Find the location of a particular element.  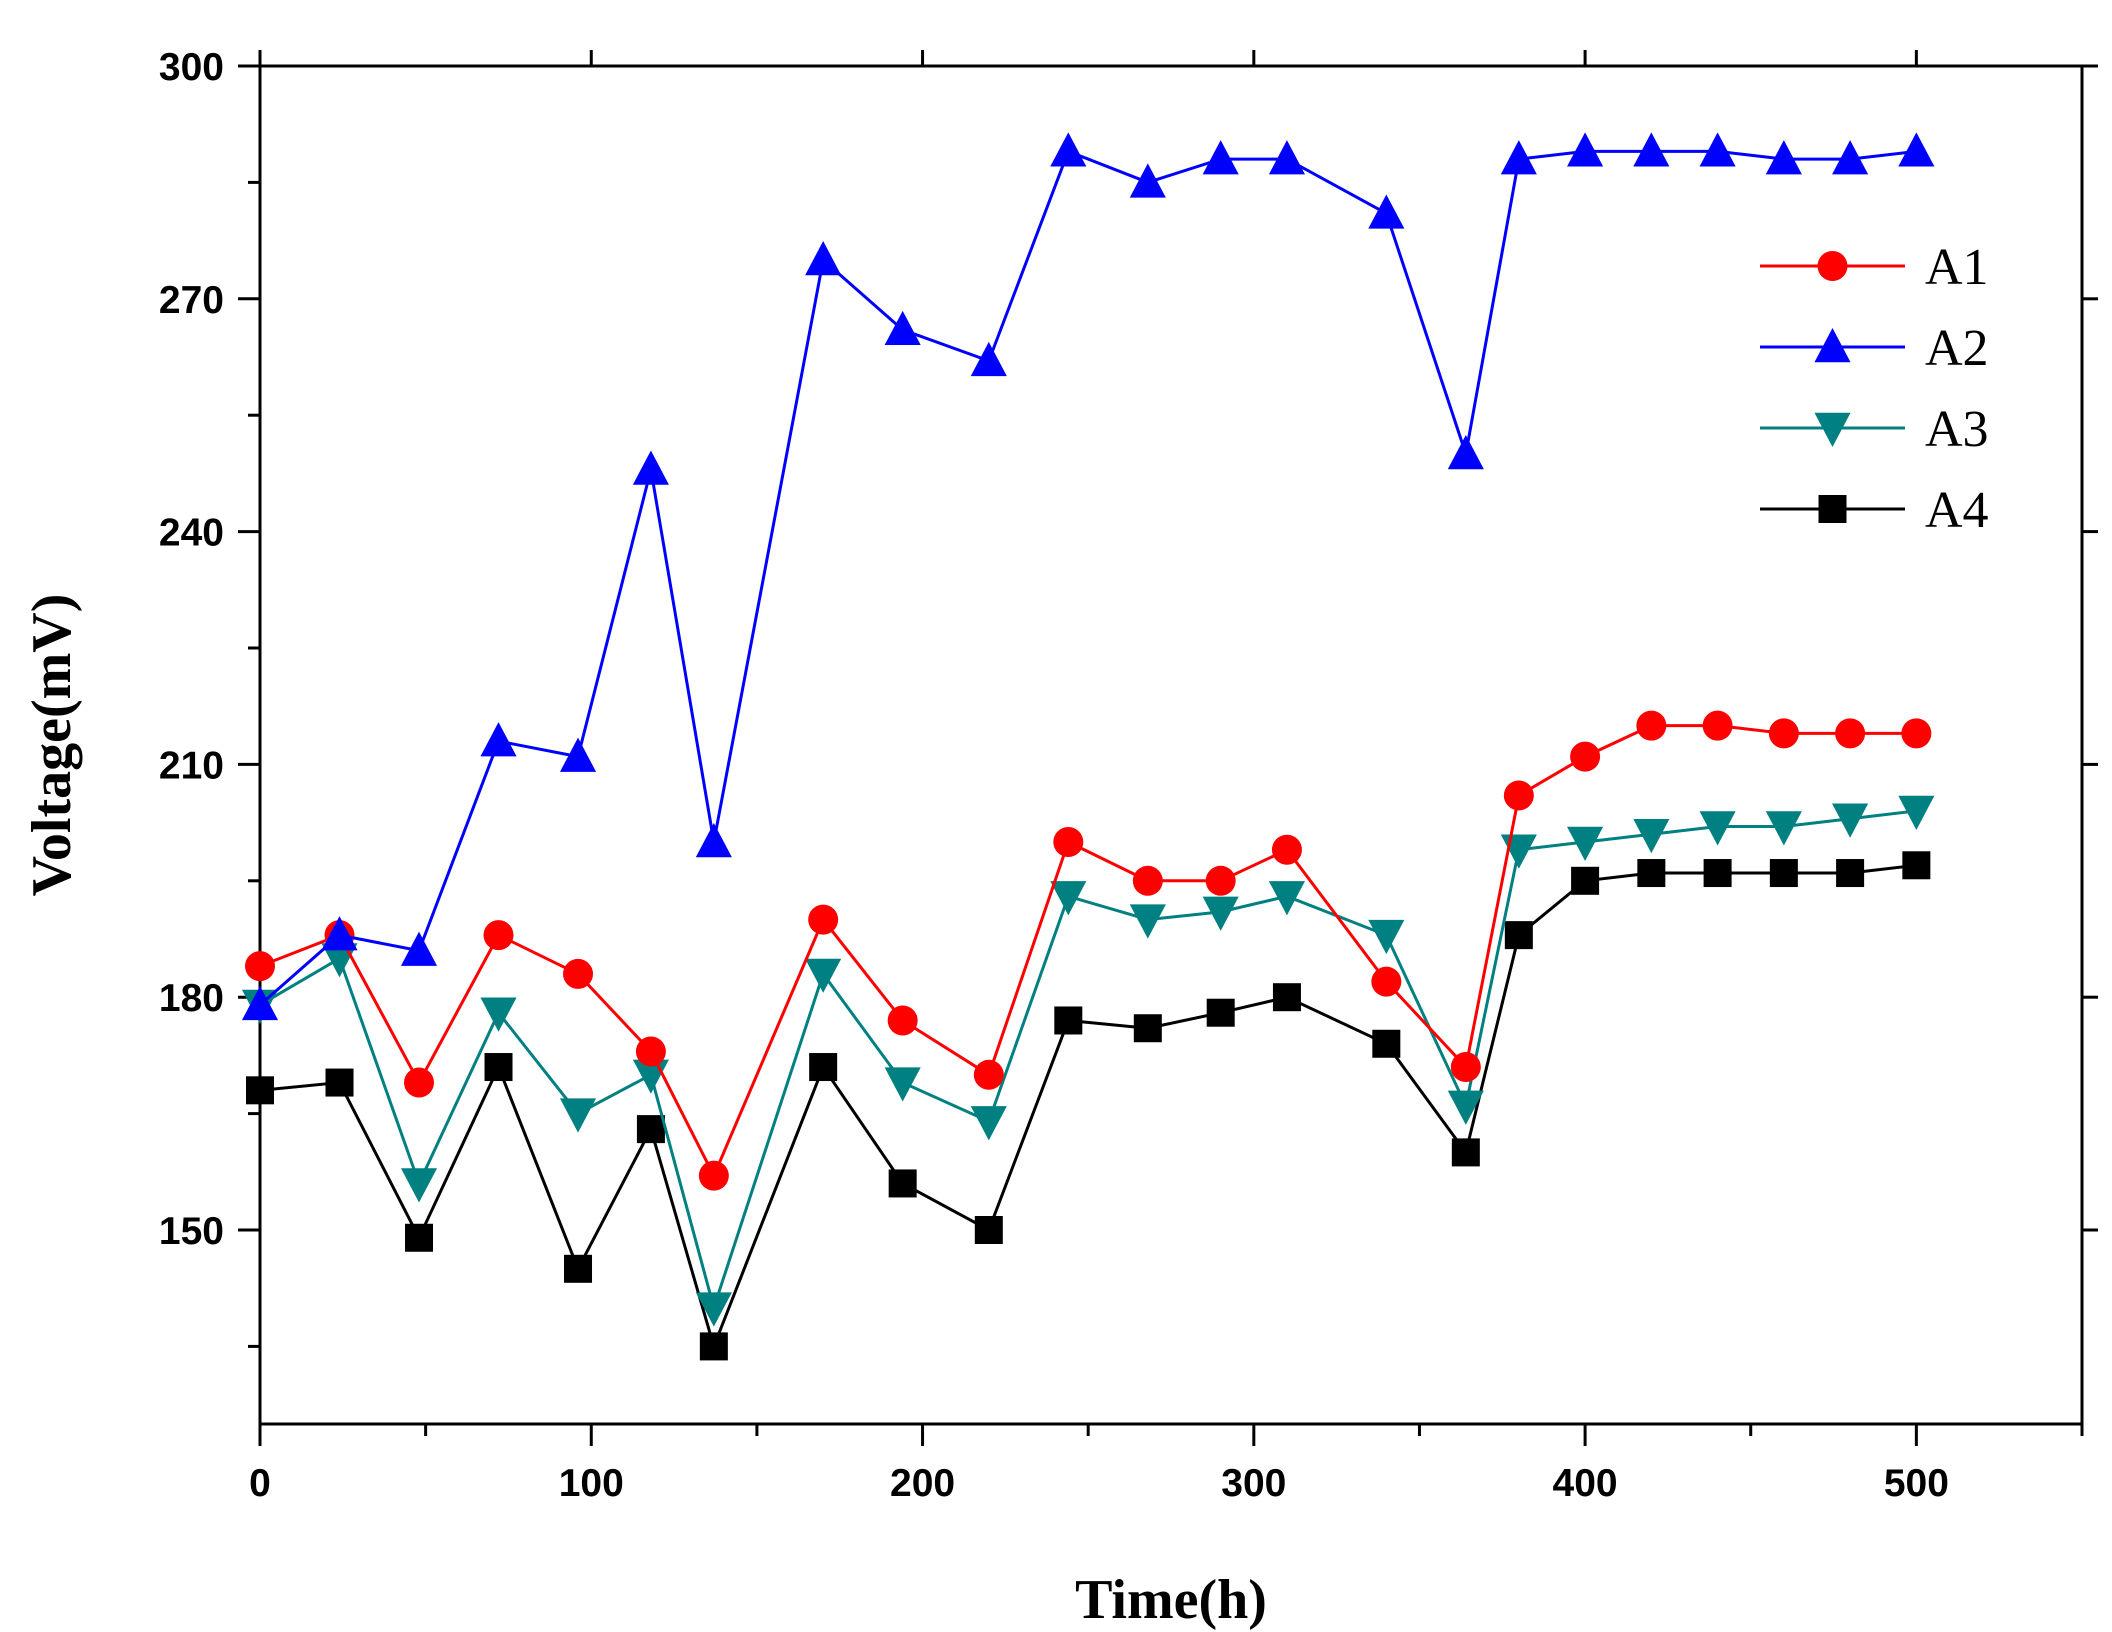

y-axis-title: Voltage(mV) is located at coordinates (52, 745).